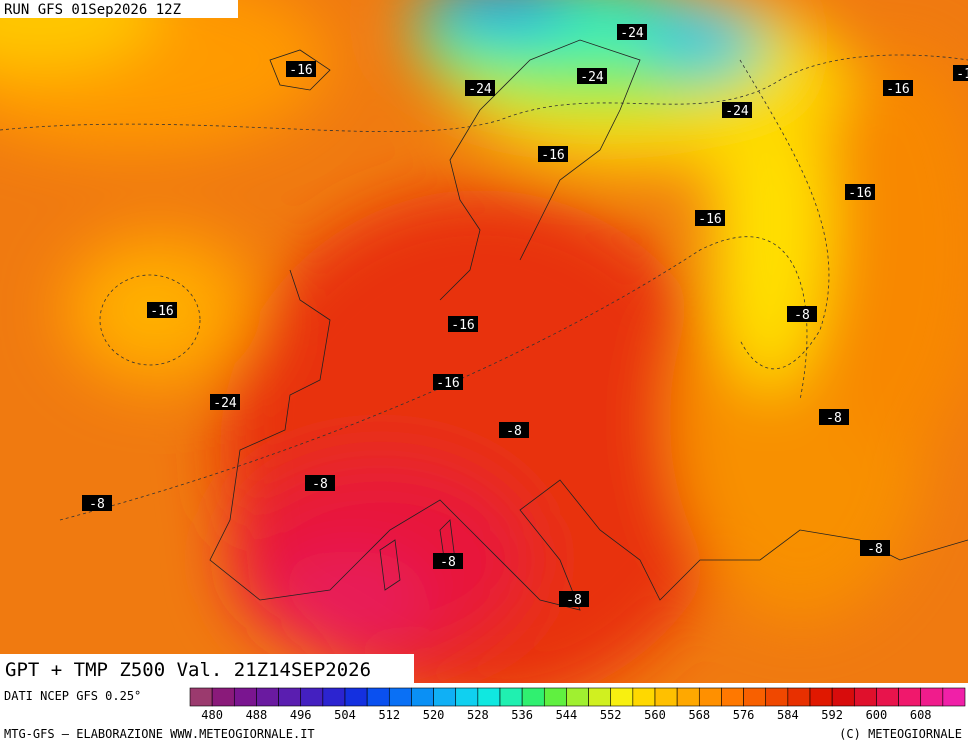 The height and width of the screenshot is (745, 968). What do you see at coordinates (345, 715) in the screenshot?
I see `colorbar-label: 504` at bounding box center [345, 715].